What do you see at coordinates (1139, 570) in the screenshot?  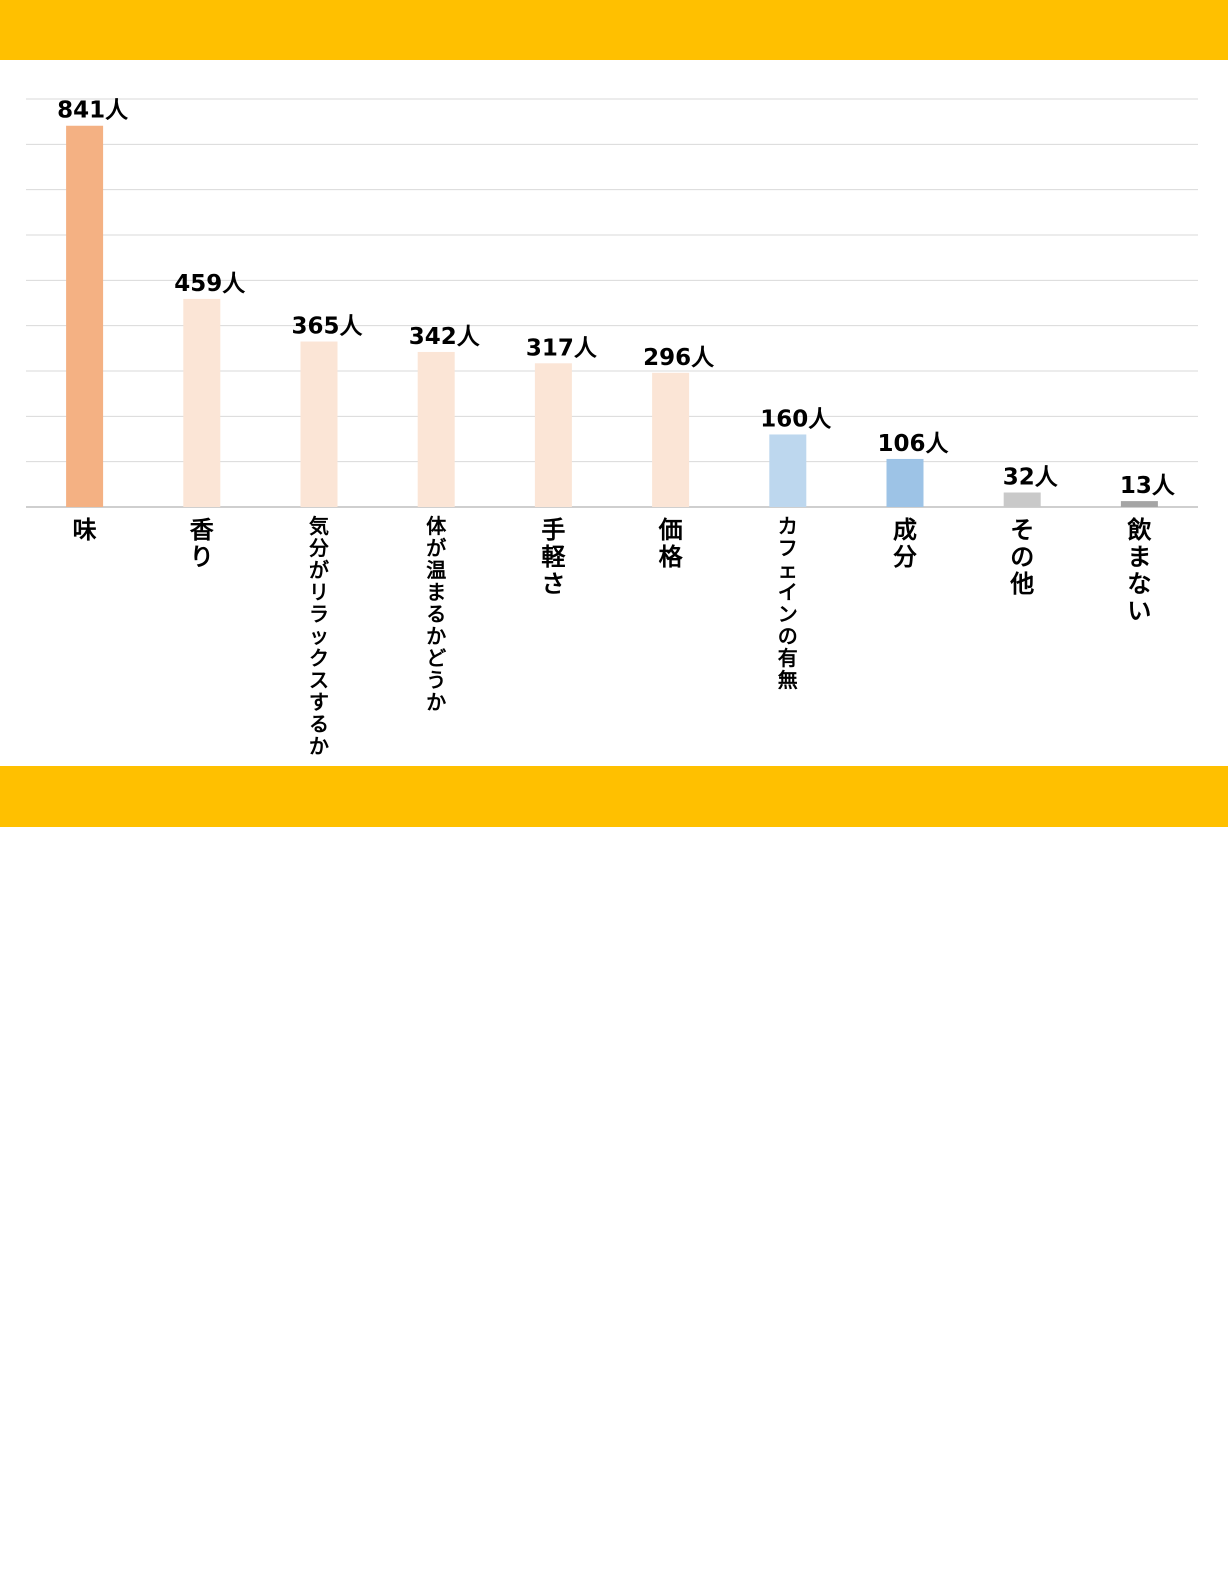 I see `category-label: 飲まない` at bounding box center [1139, 570].